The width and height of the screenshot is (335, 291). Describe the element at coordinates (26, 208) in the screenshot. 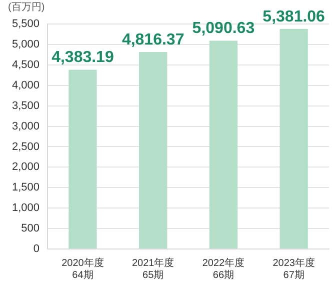

I see `y-tick-label: 1,000` at that location.